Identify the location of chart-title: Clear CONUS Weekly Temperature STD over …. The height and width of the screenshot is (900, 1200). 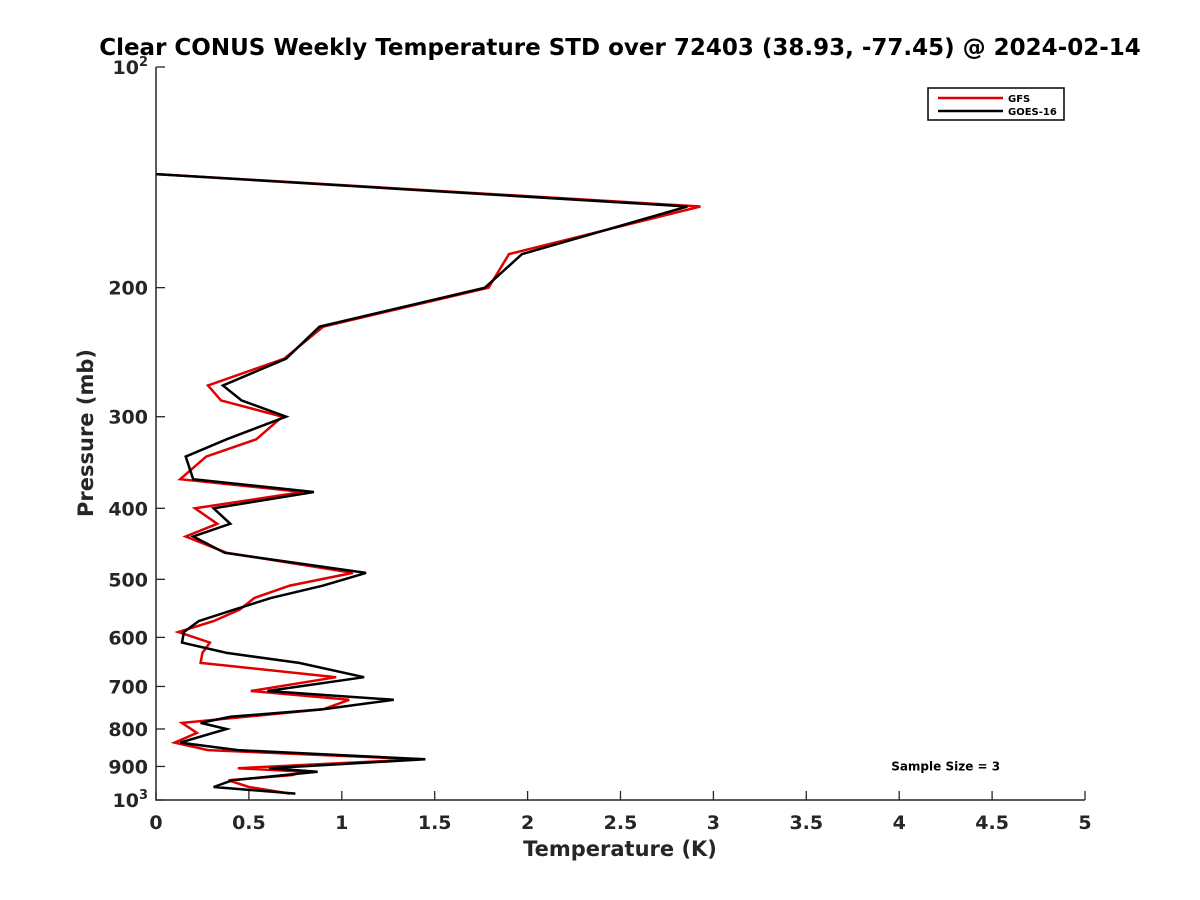
(620, 48).